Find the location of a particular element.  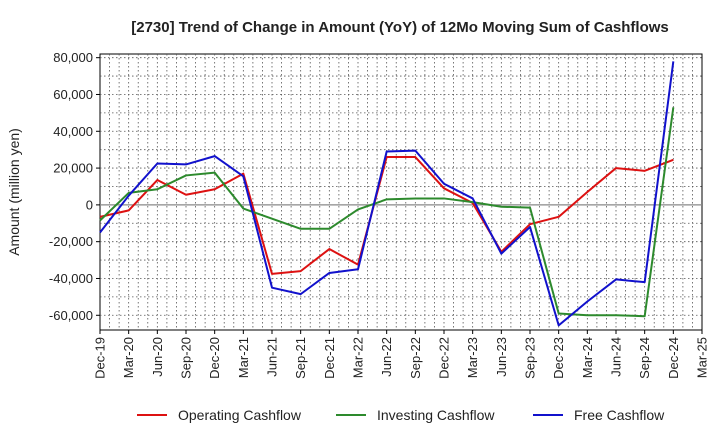

x-tick-label: Mar-22 is located at coordinates (358, 357).